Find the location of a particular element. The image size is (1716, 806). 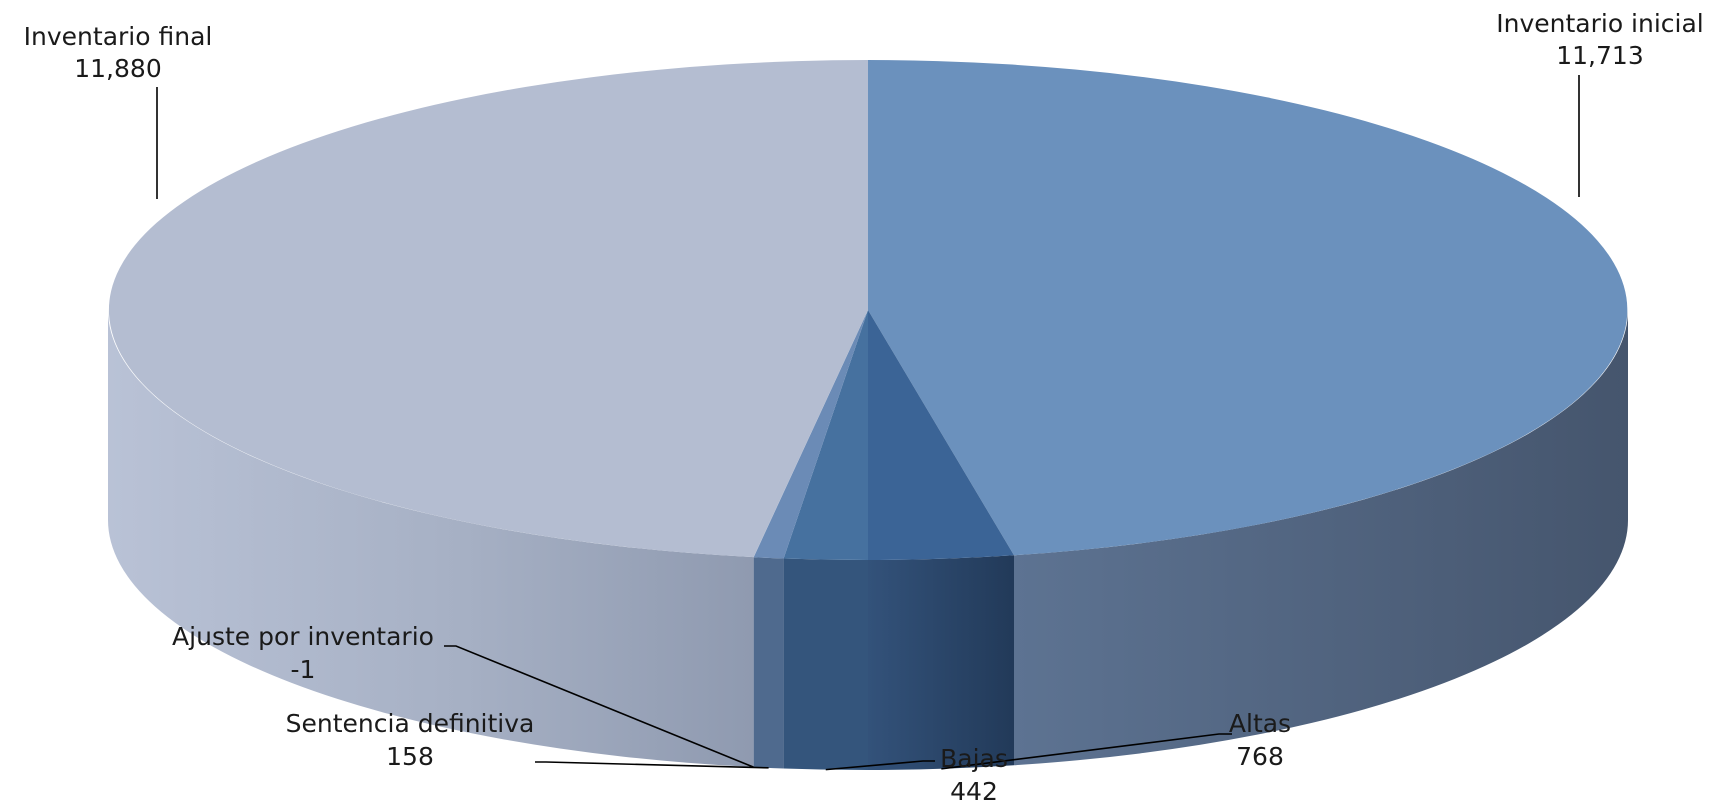

leader-line-altas is located at coordinates (1086, 751).